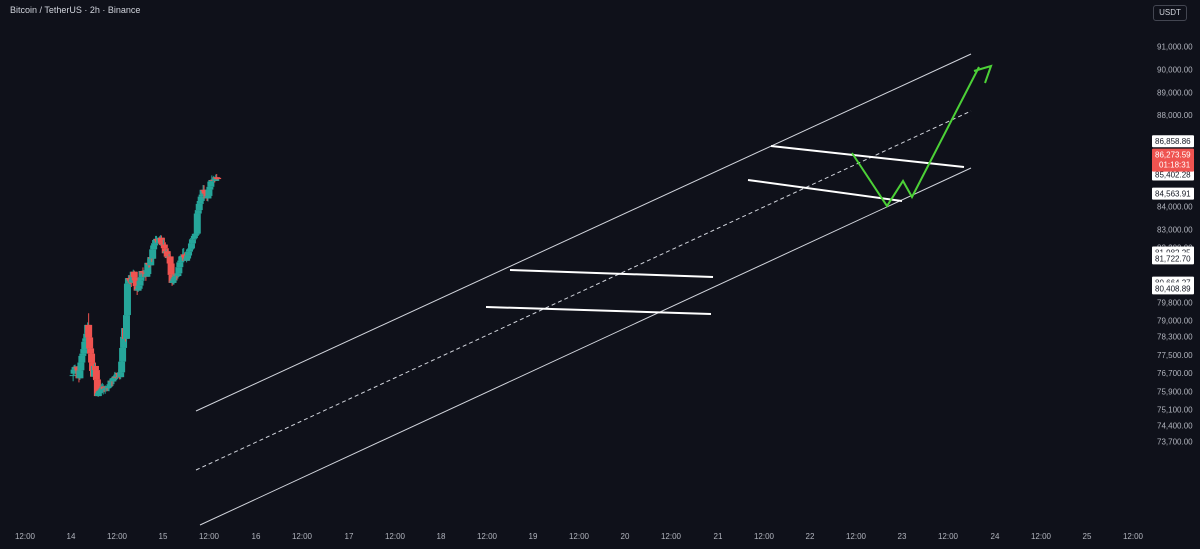 This screenshot has height=549, width=1200. I want to click on time-tick-label: 15, so click(163, 536).